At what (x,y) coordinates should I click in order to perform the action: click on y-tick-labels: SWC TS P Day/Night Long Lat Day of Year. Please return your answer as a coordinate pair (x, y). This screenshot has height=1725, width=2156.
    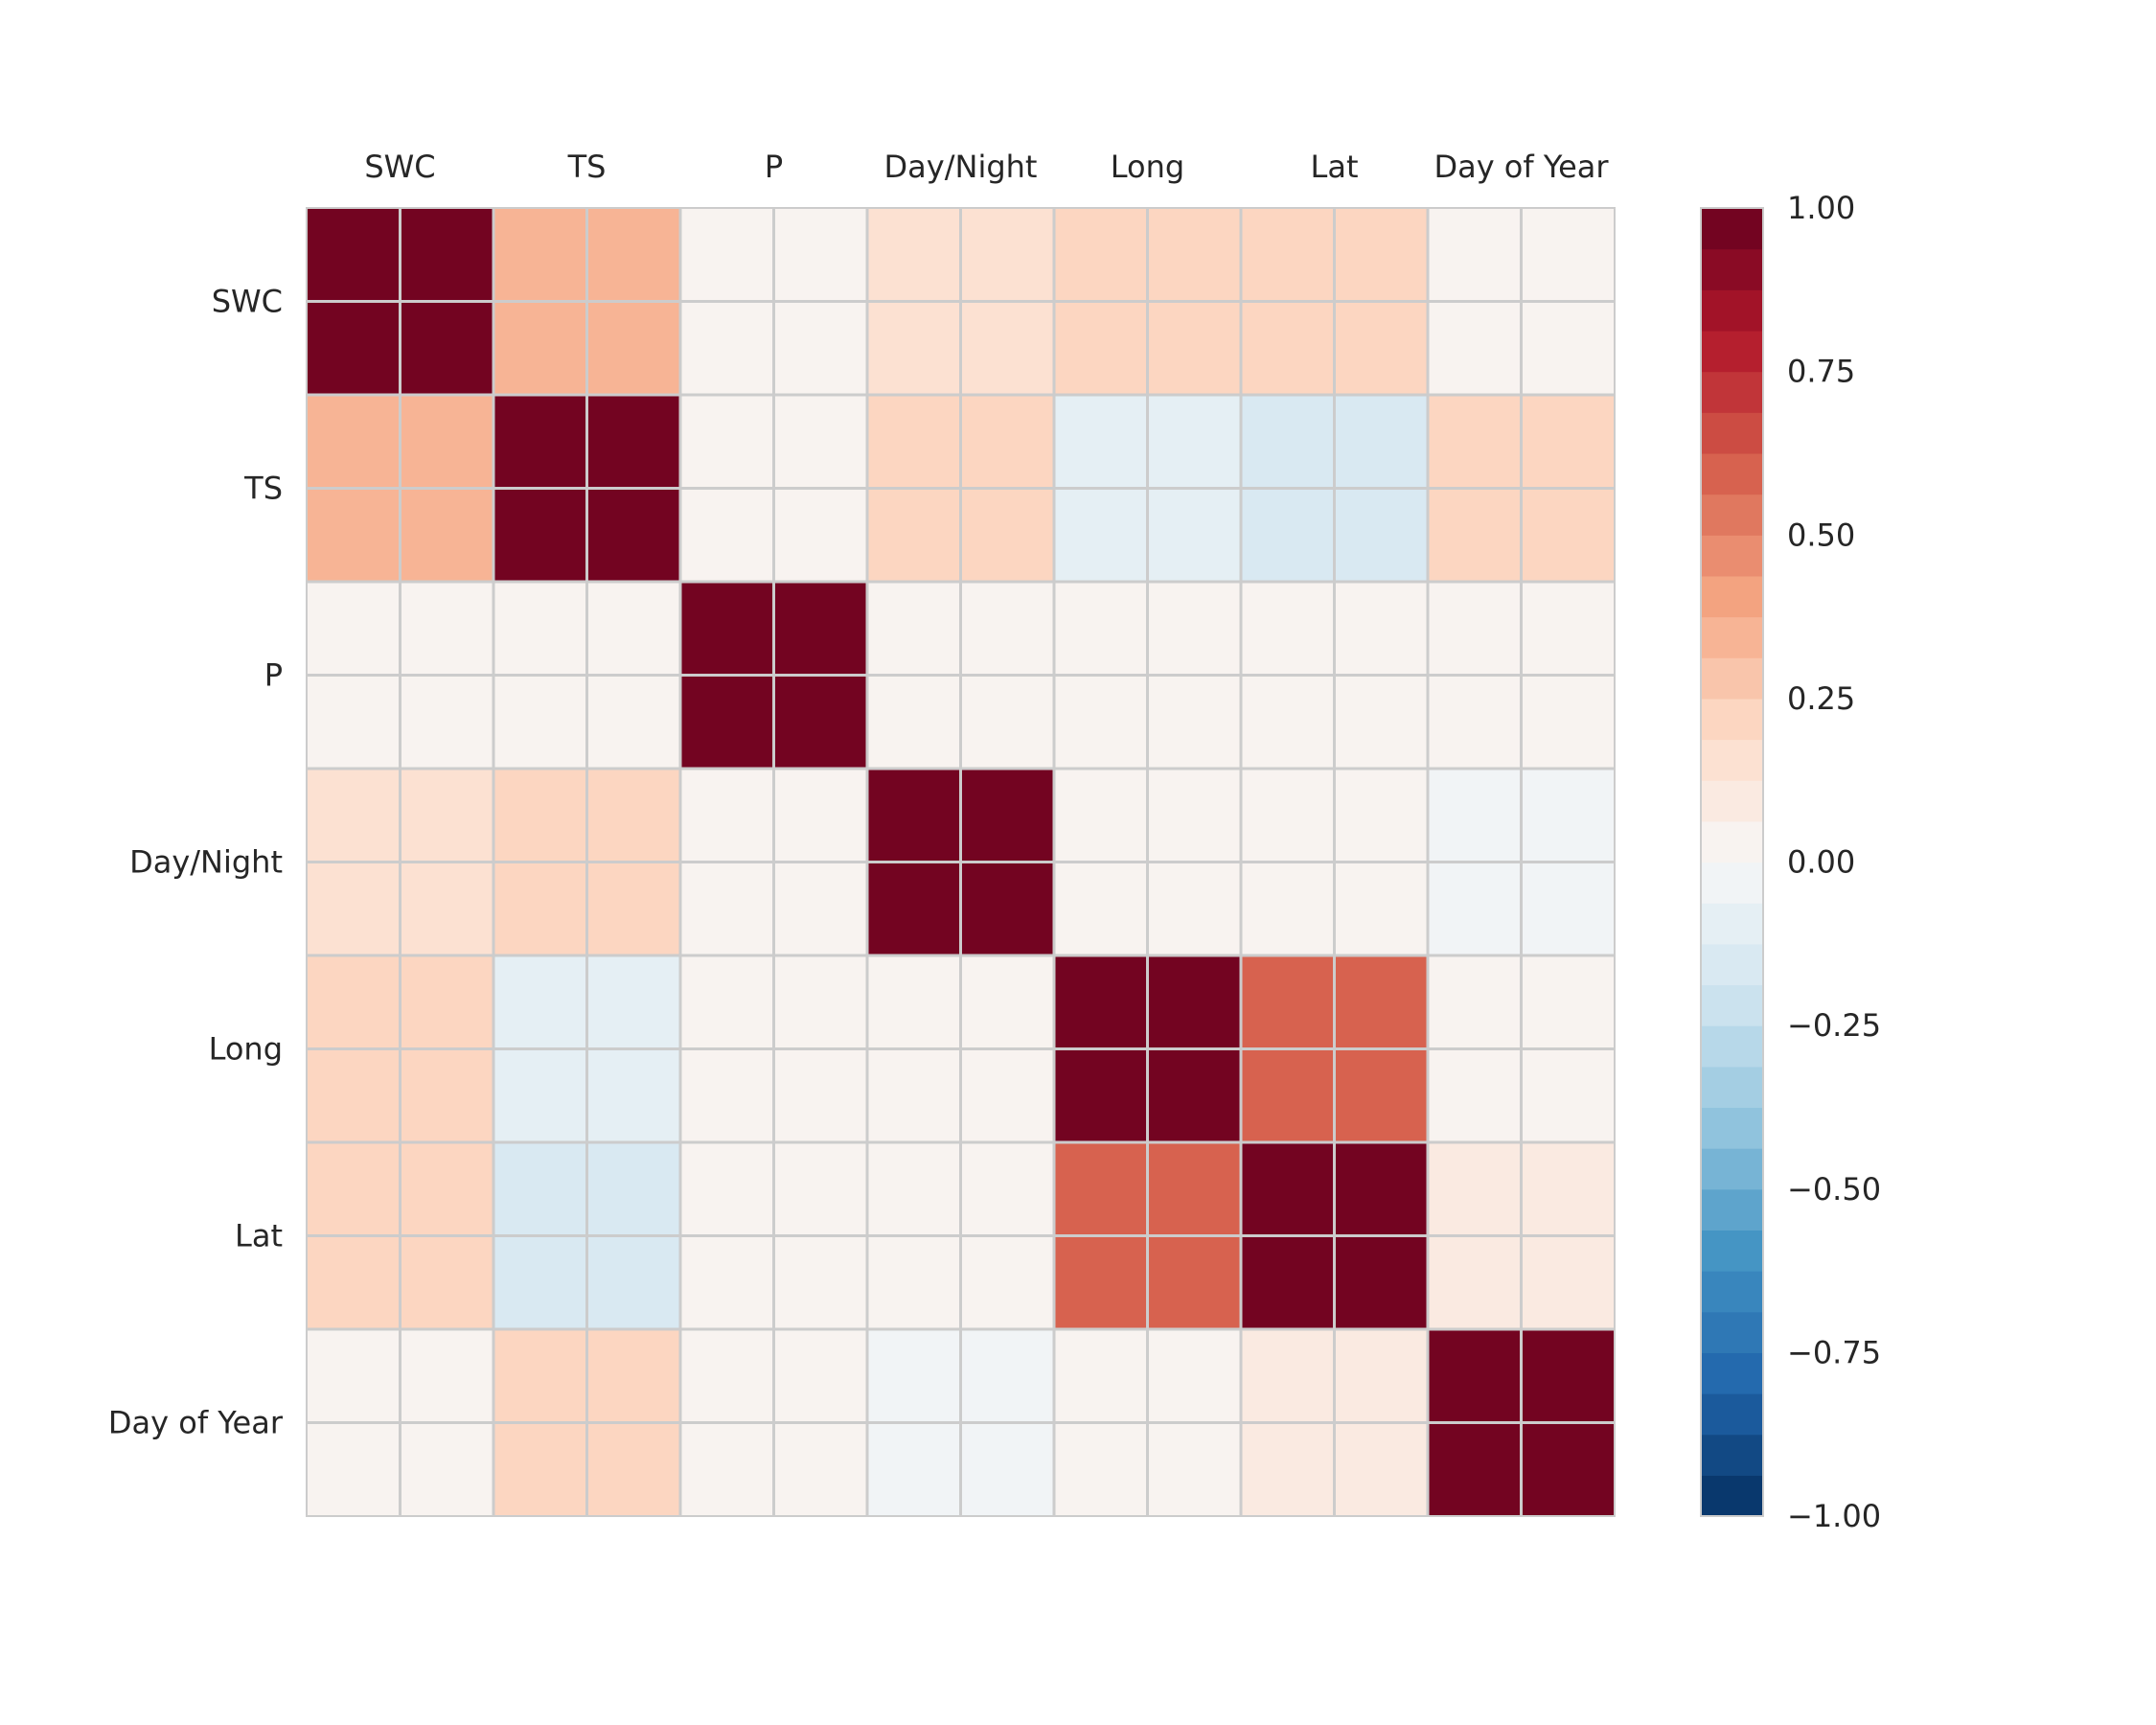
    Looking at the image, I should click on (196, 862).